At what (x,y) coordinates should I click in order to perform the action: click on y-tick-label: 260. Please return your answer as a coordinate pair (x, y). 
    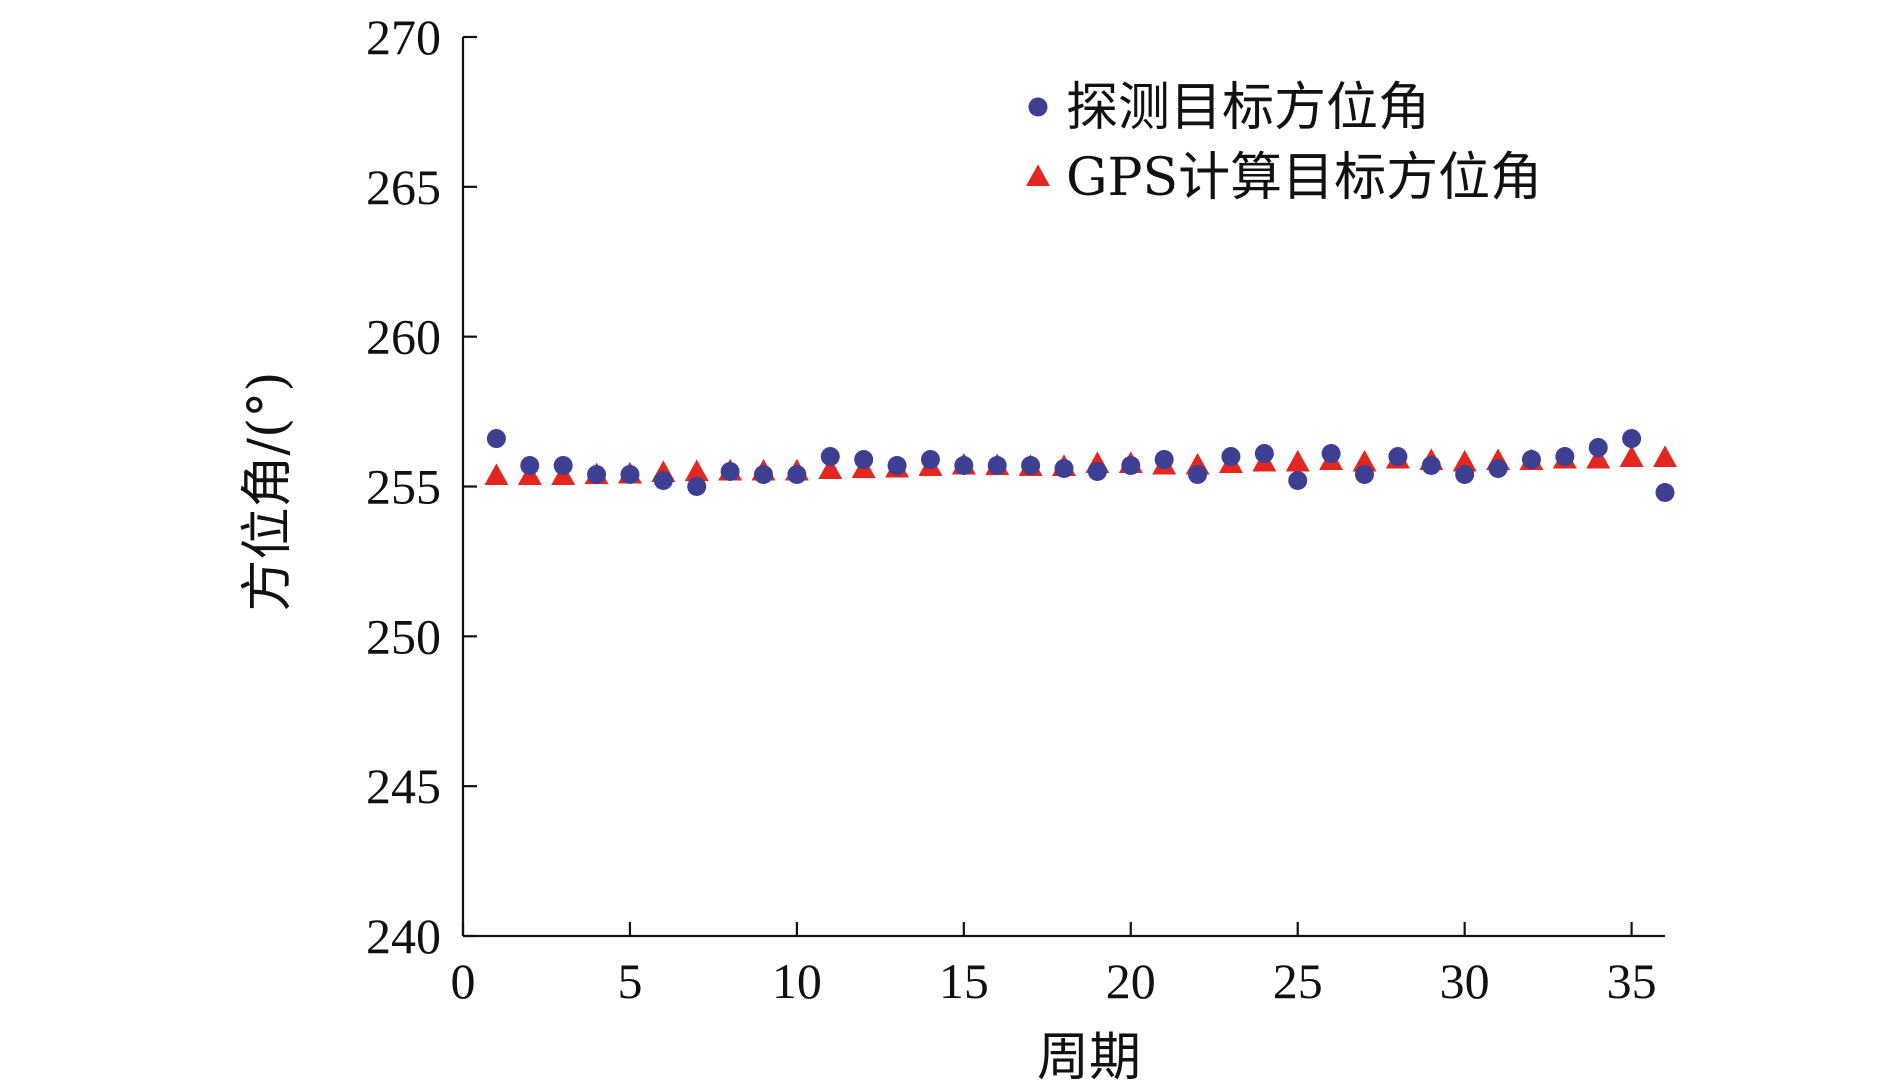
    Looking at the image, I should click on (403, 337).